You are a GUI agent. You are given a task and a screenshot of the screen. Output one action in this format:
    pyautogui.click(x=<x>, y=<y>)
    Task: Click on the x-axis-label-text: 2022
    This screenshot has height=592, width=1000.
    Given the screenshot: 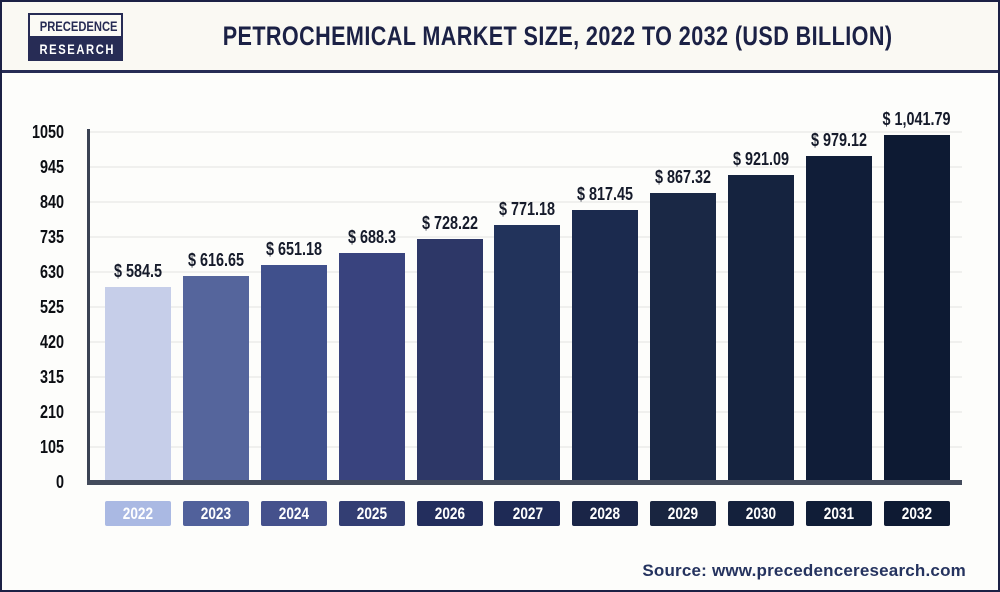 What is the action you would take?
    pyautogui.click(x=138, y=513)
    